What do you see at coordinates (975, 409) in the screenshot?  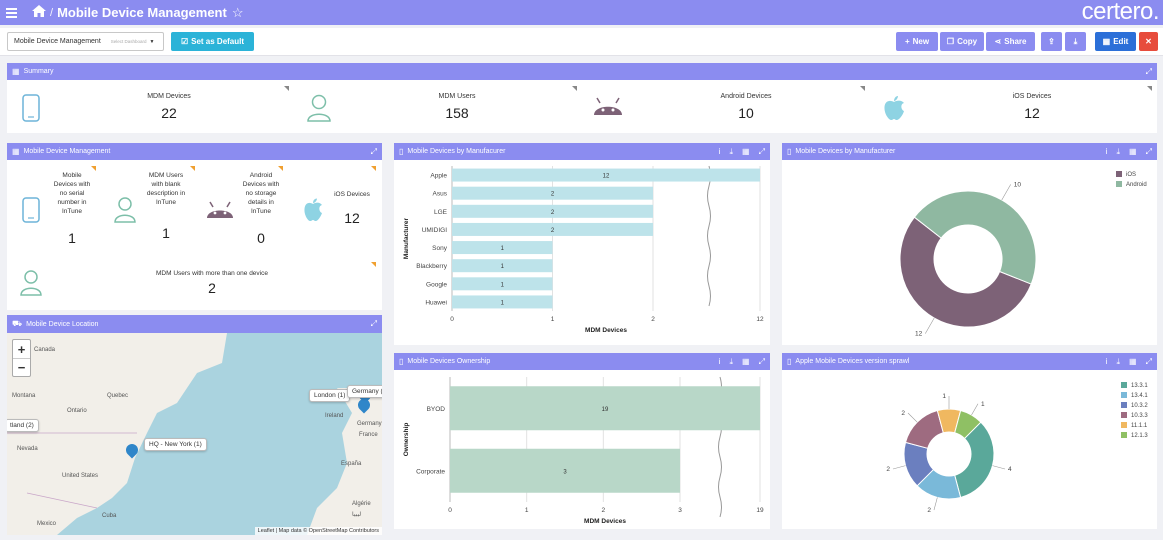 I see `slice-leader` at bounding box center [975, 409].